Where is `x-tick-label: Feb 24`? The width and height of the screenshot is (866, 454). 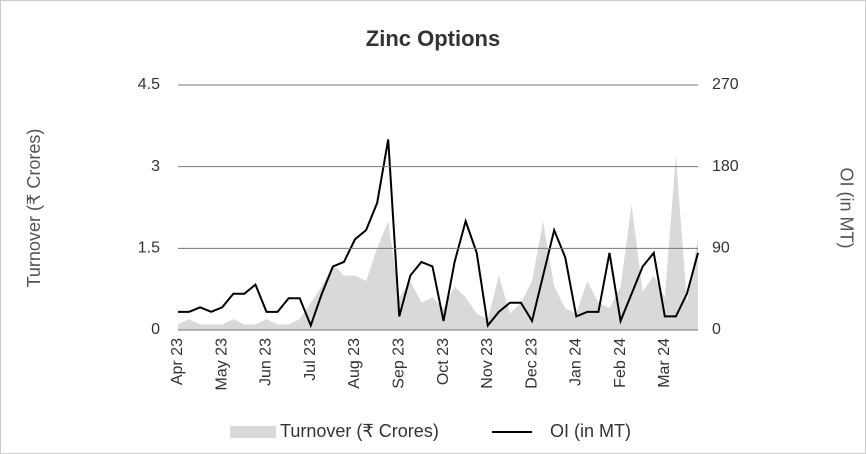 x-tick-label: Feb 24 is located at coordinates (620, 363).